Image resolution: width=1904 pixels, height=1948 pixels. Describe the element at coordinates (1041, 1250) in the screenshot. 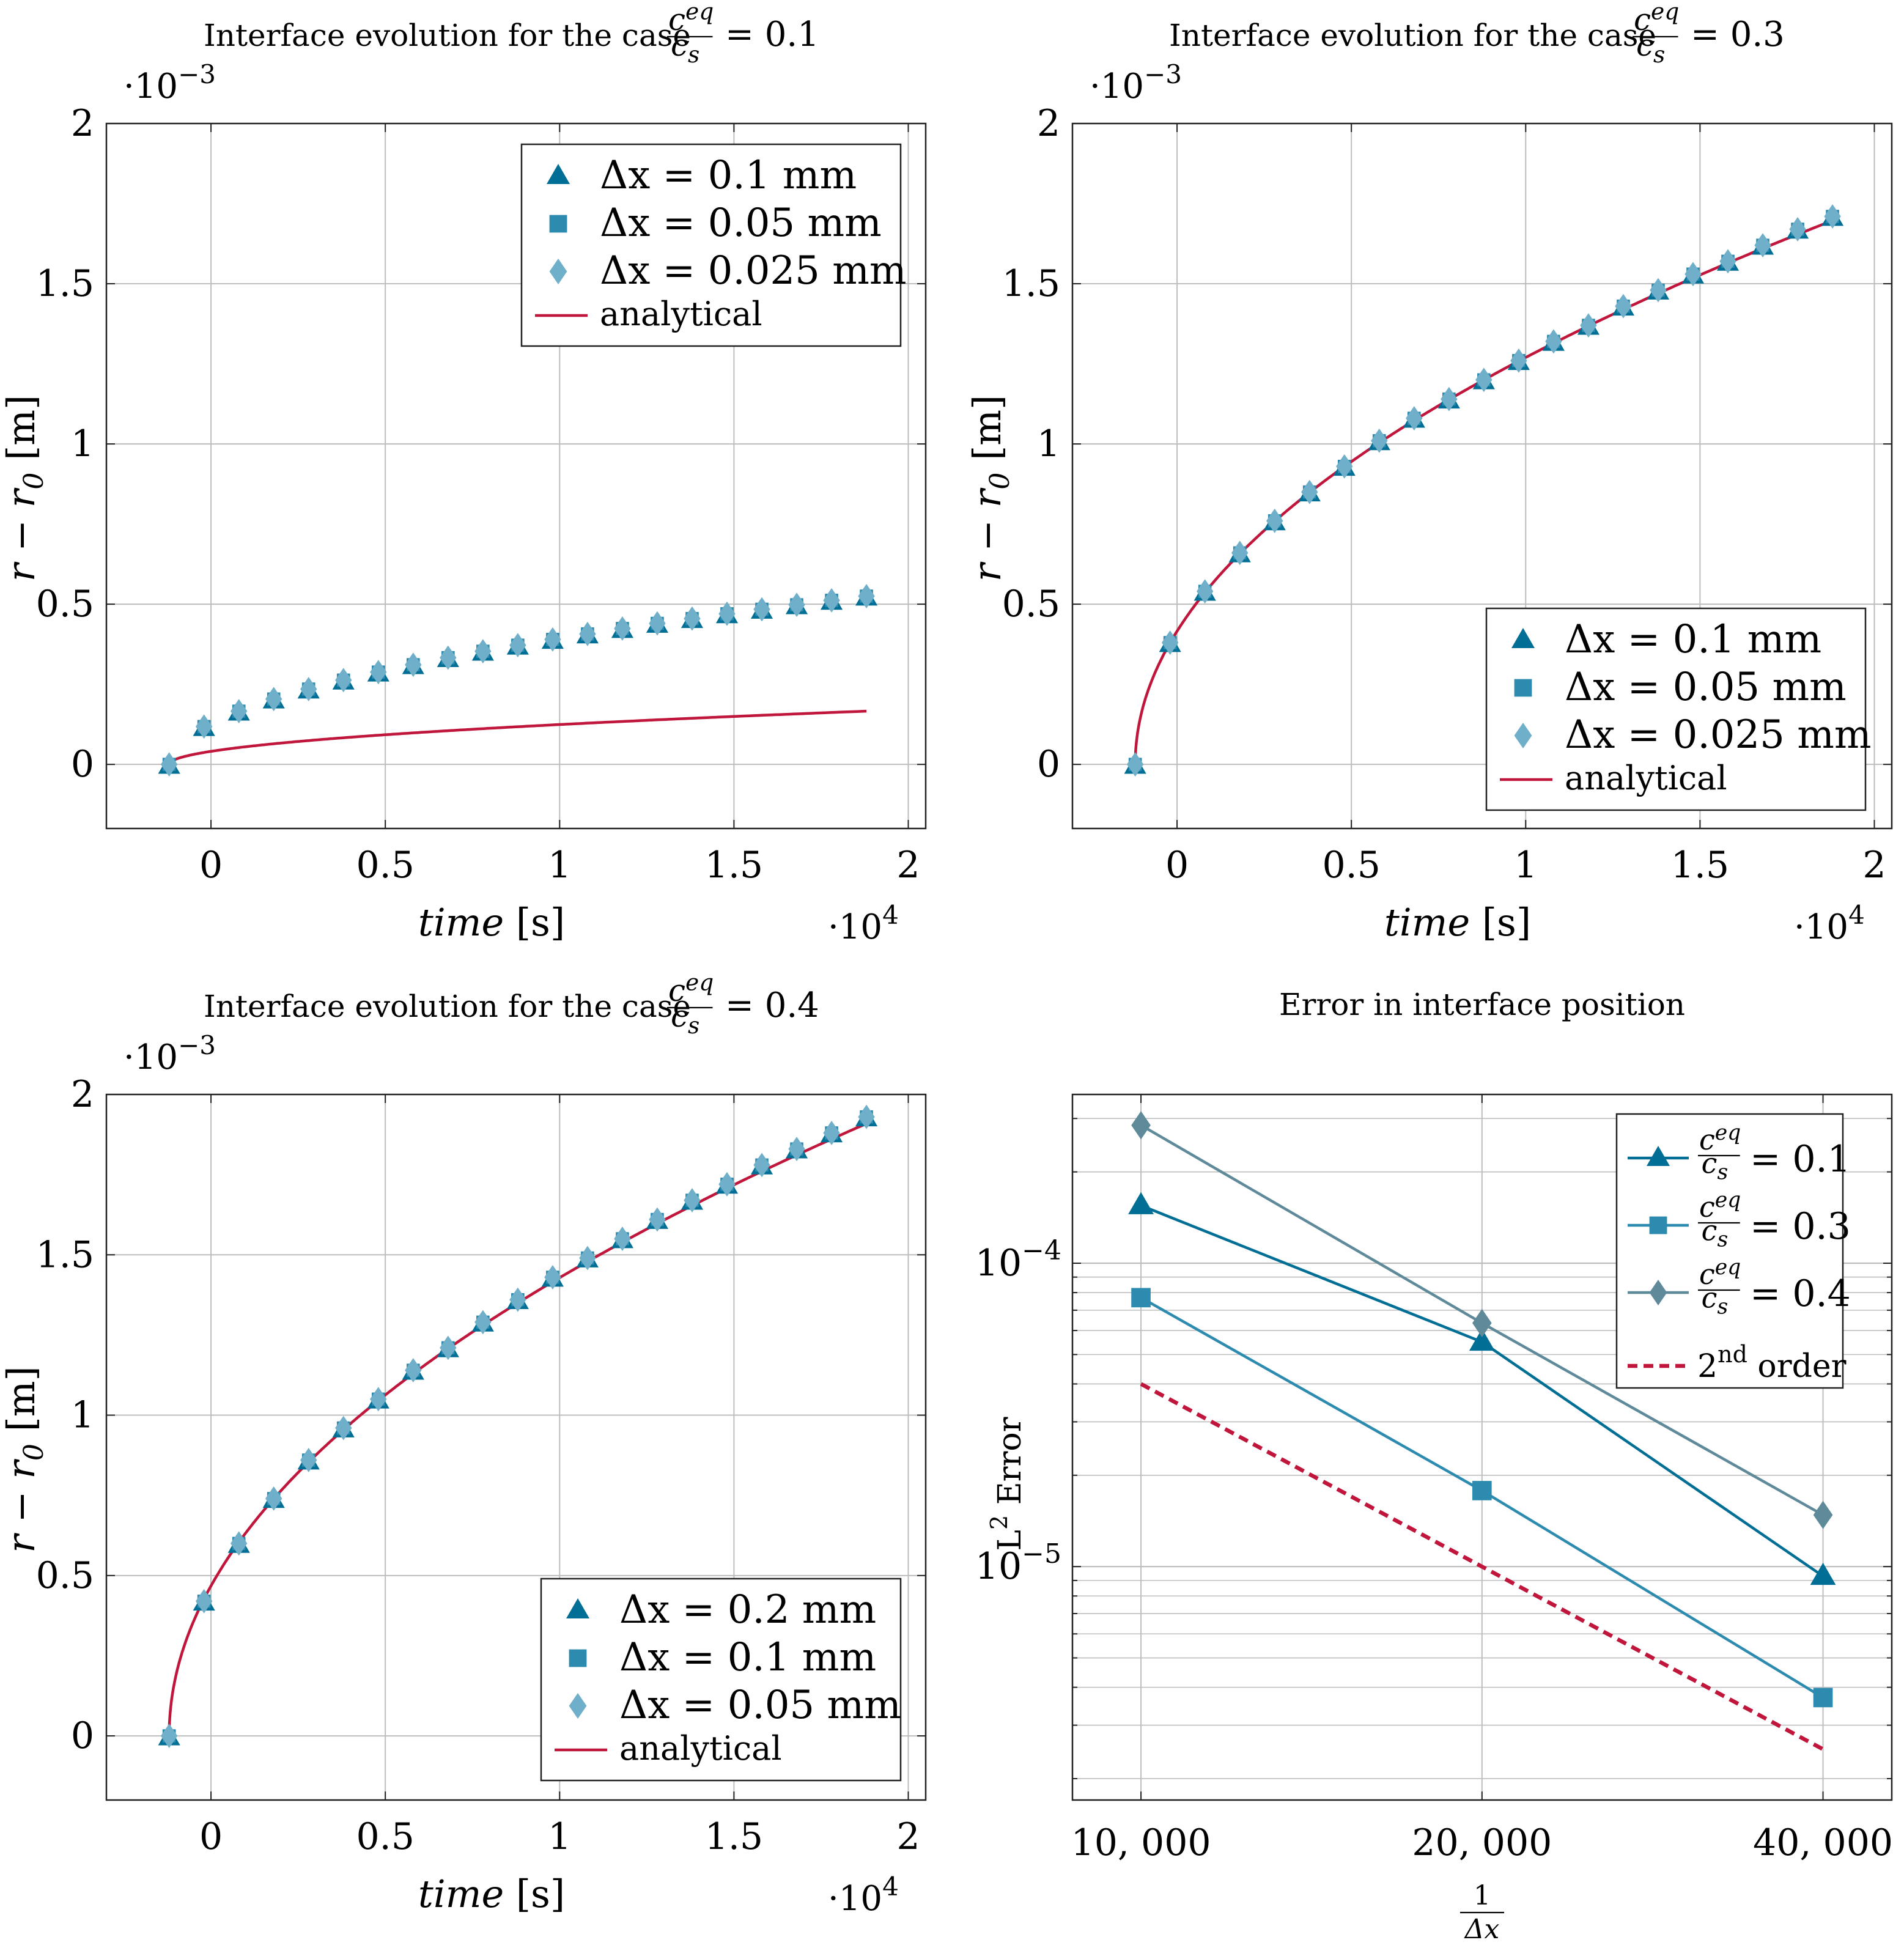

I see `y-tick-exp: −4` at that location.